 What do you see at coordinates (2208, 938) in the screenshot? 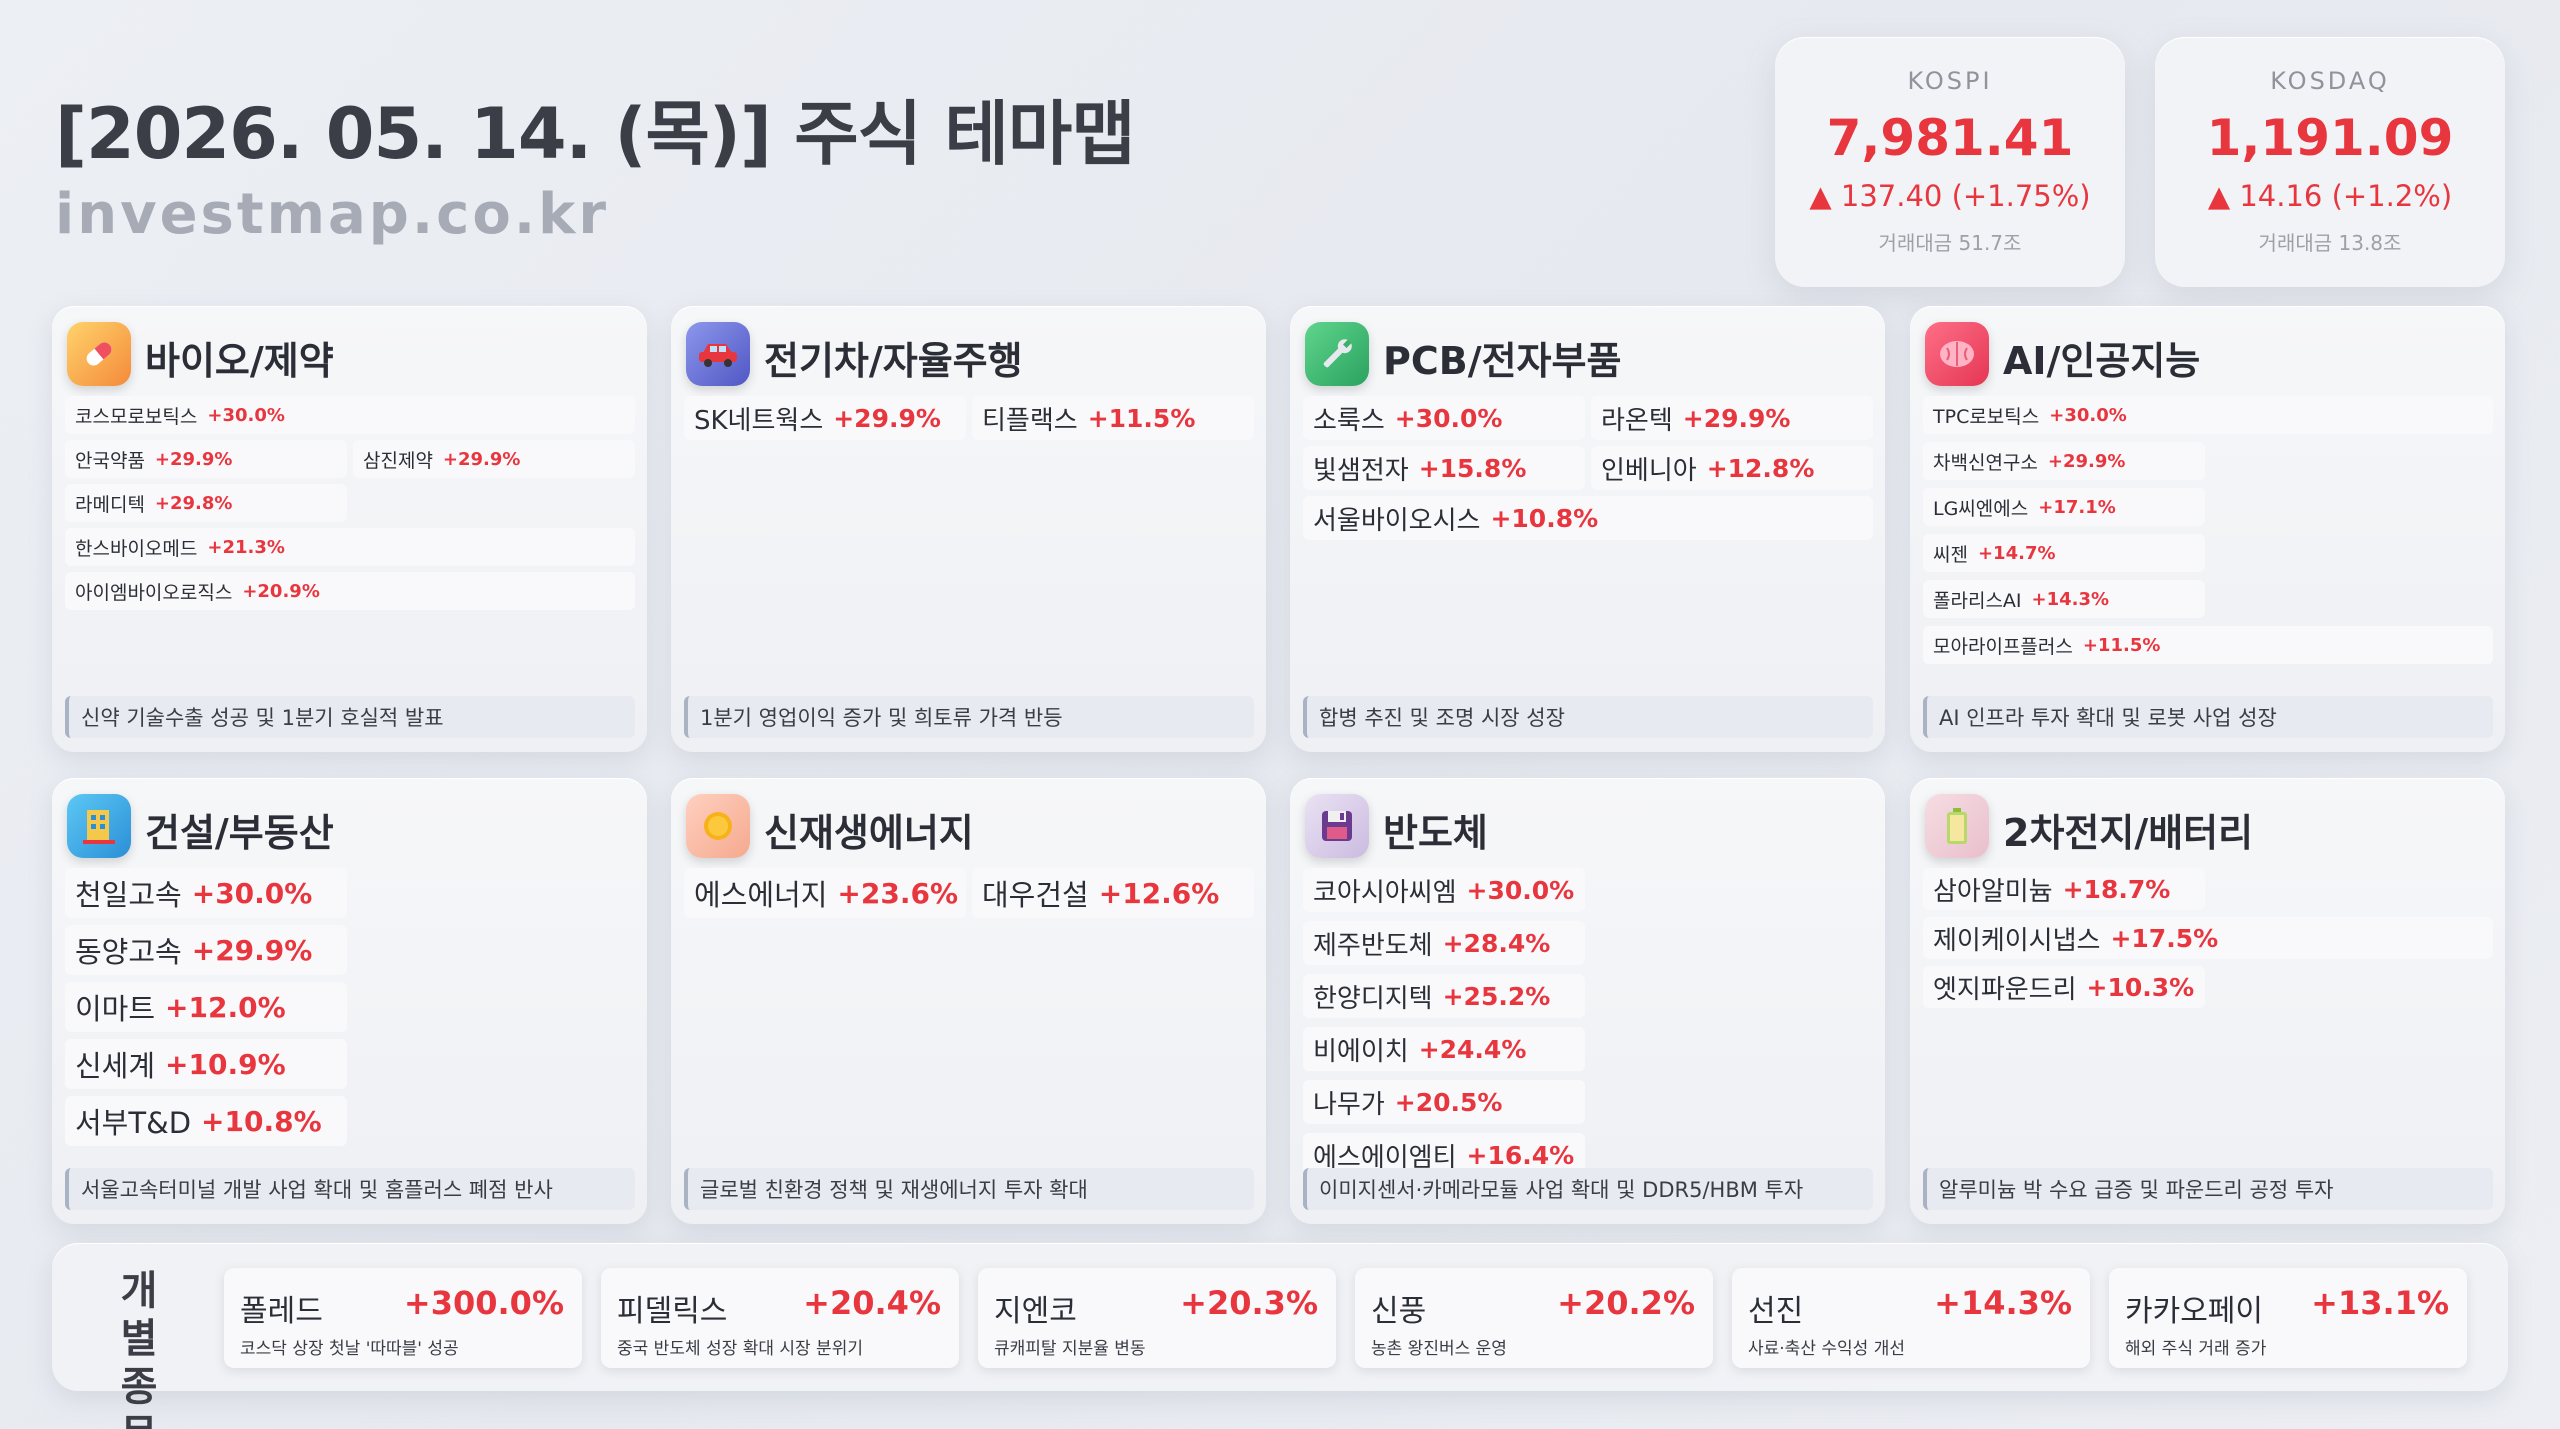
I see `stock-item: 제이케이시냅스 +17.5%` at bounding box center [2208, 938].